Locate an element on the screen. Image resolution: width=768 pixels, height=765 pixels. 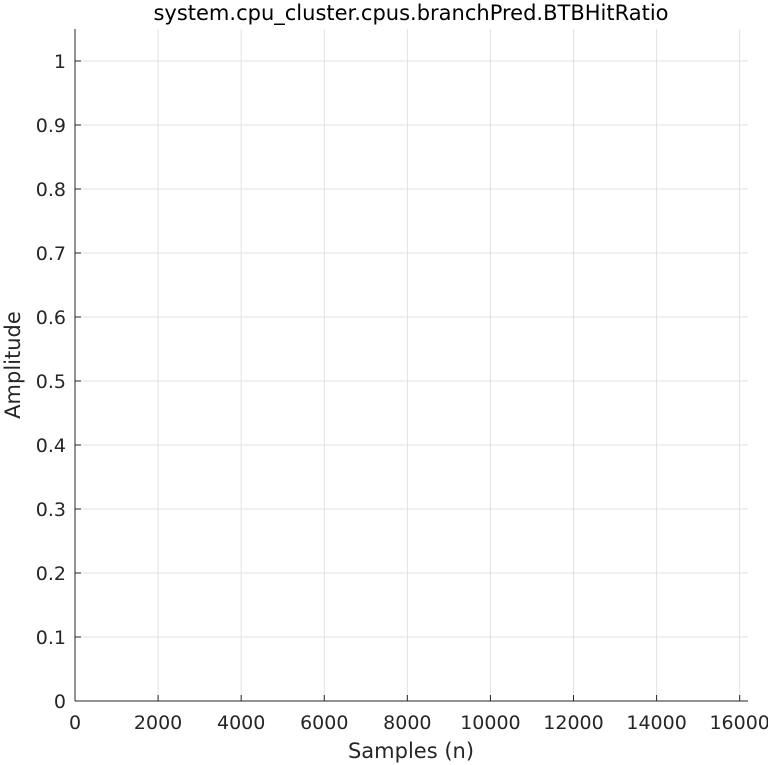
x-tick-label: 4000 is located at coordinates (241, 723).